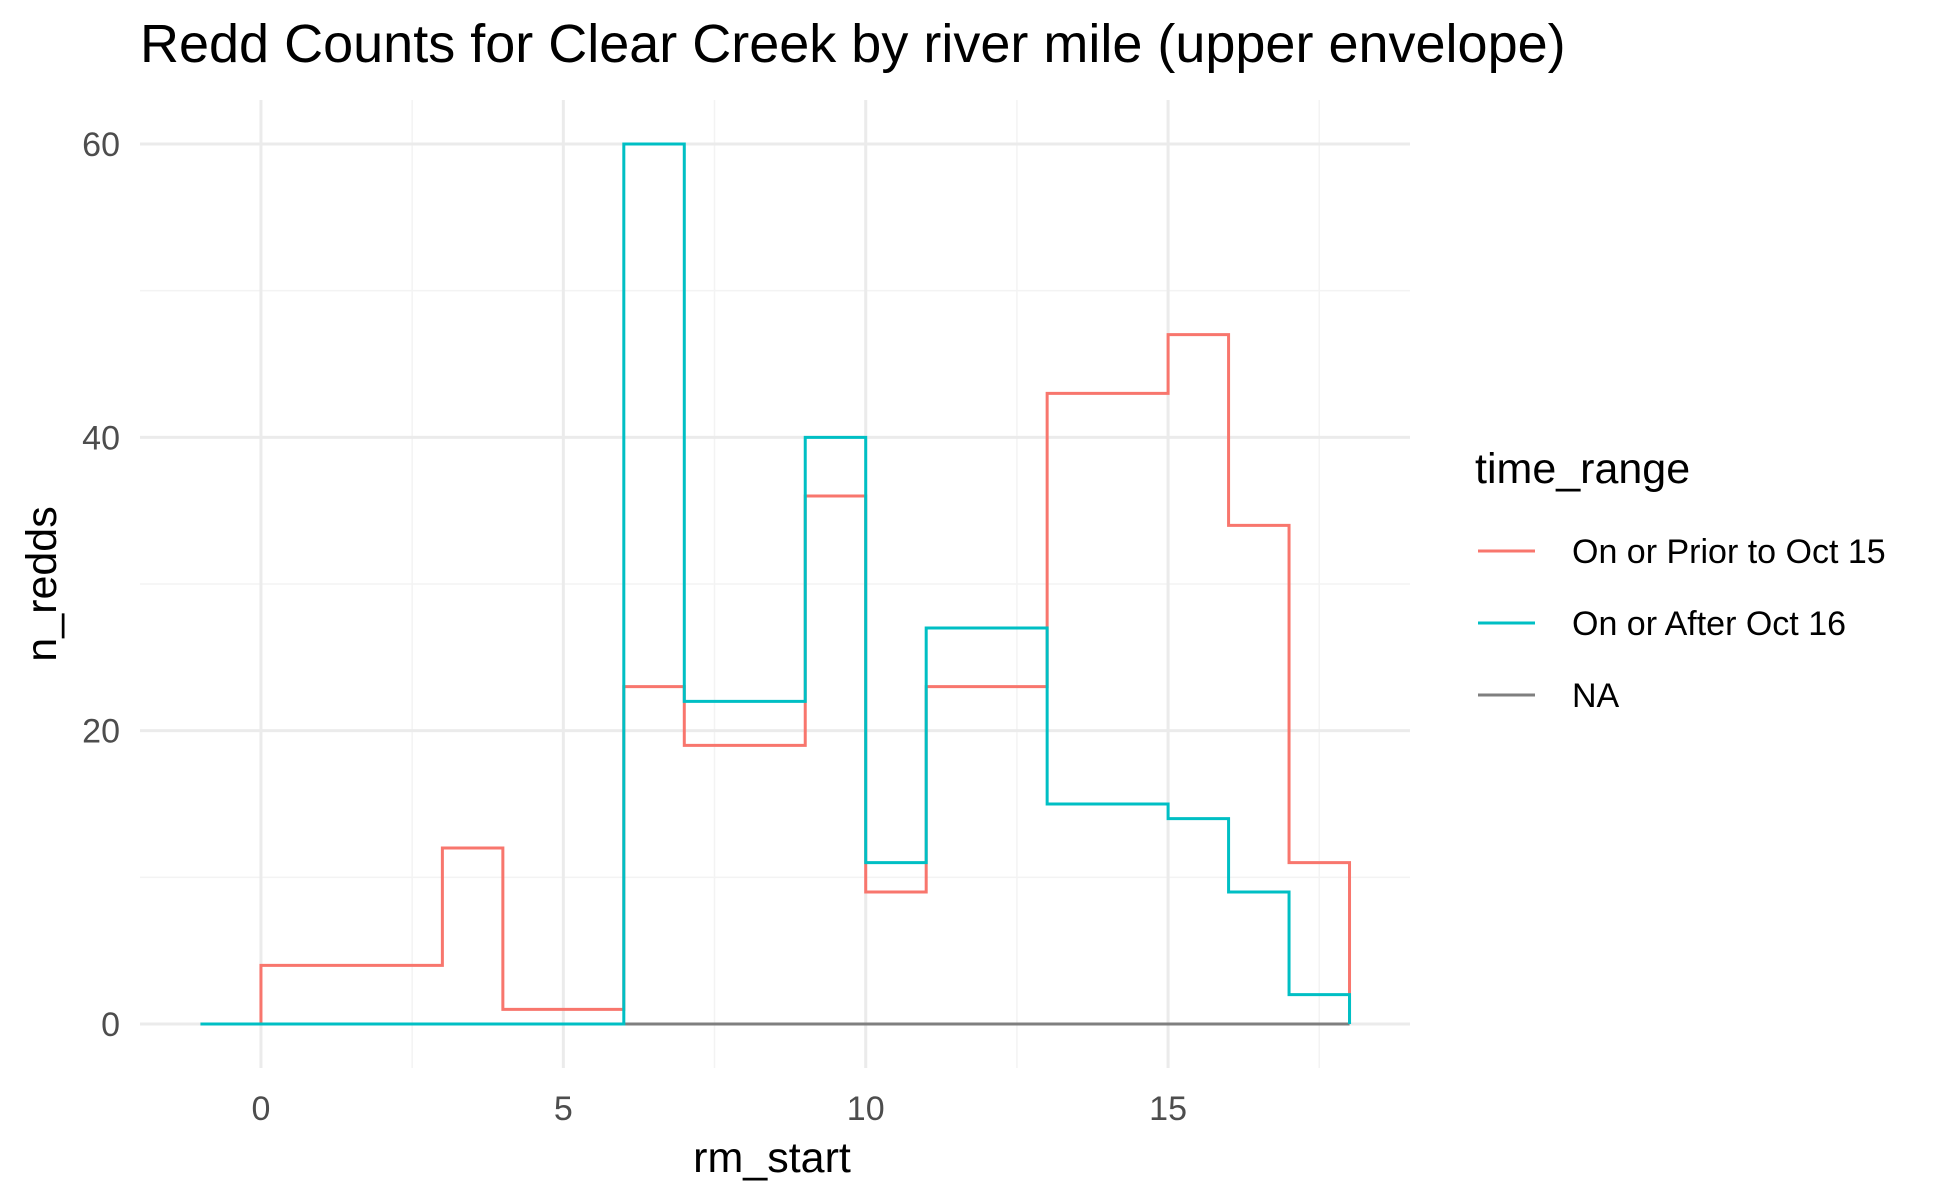 The image size is (1950, 1200). Describe the element at coordinates (101, 732) in the screenshot. I see `y-tick-label: 20` at that location.